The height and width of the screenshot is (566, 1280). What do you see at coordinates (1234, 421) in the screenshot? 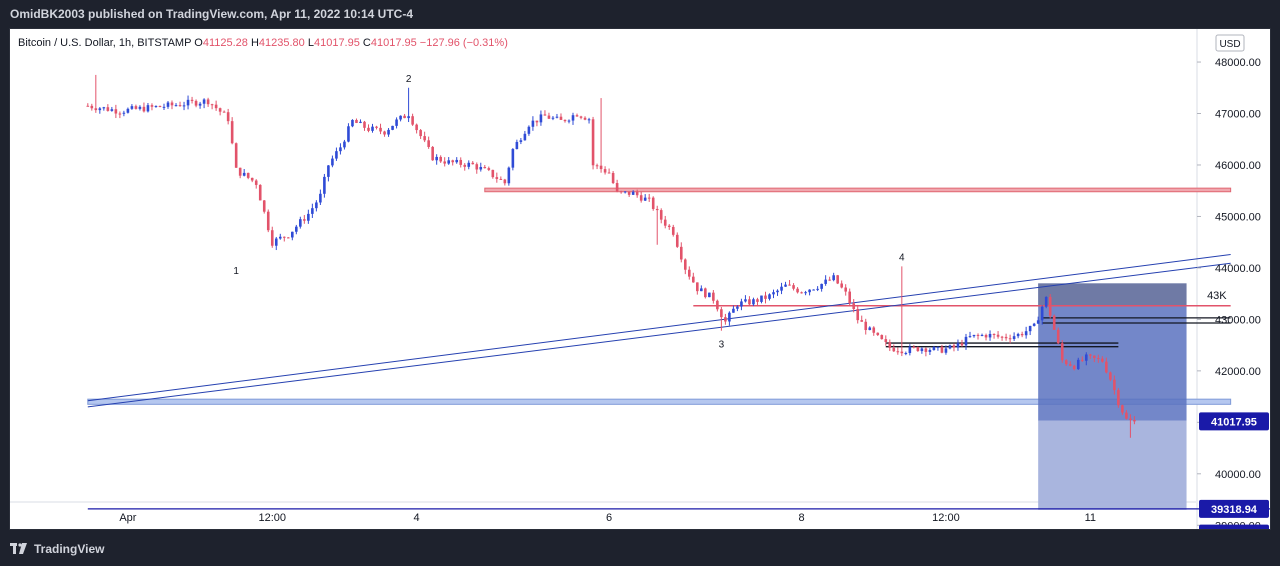
I see `current-price-label-bg` at bounding box center [1234, 421].